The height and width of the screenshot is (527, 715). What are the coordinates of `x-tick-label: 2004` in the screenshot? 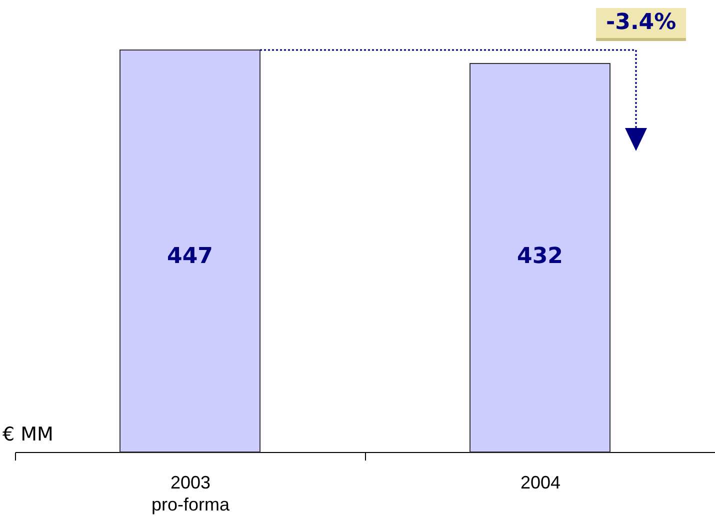 It's located at (540, 482).